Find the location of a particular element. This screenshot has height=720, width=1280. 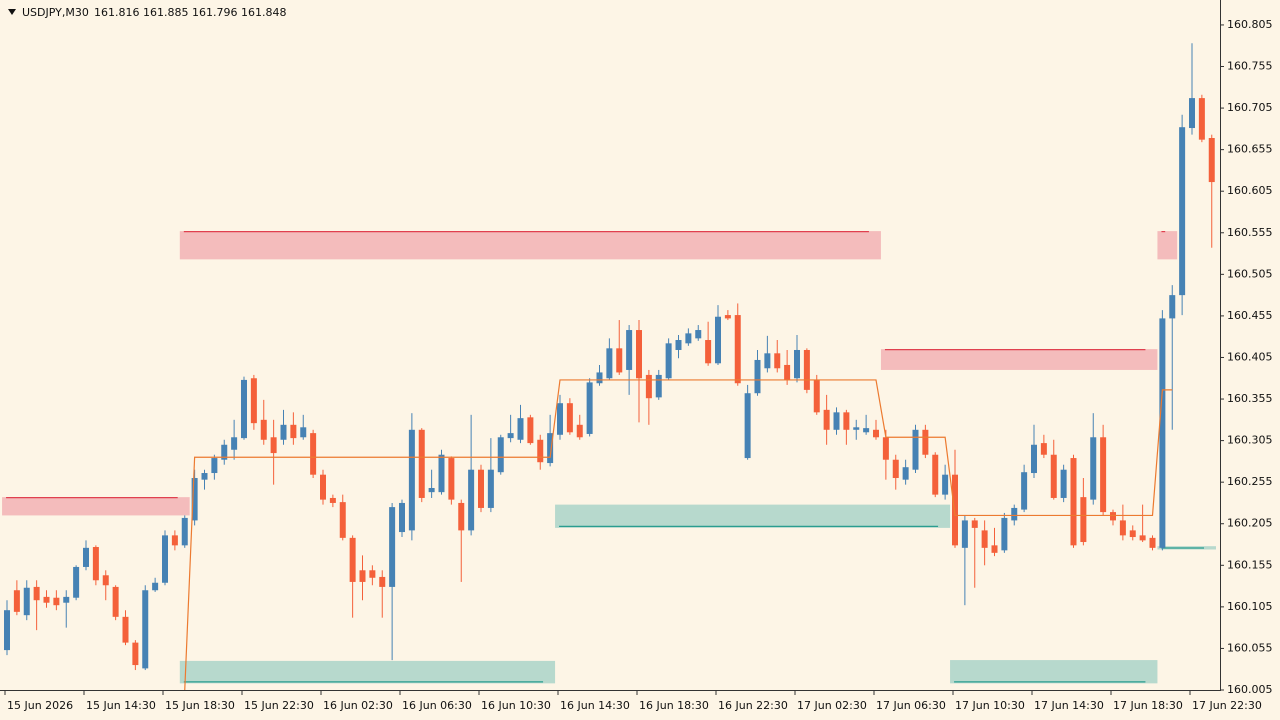

y-tick-label: 160.405 is located at coordinates (1250, 356).